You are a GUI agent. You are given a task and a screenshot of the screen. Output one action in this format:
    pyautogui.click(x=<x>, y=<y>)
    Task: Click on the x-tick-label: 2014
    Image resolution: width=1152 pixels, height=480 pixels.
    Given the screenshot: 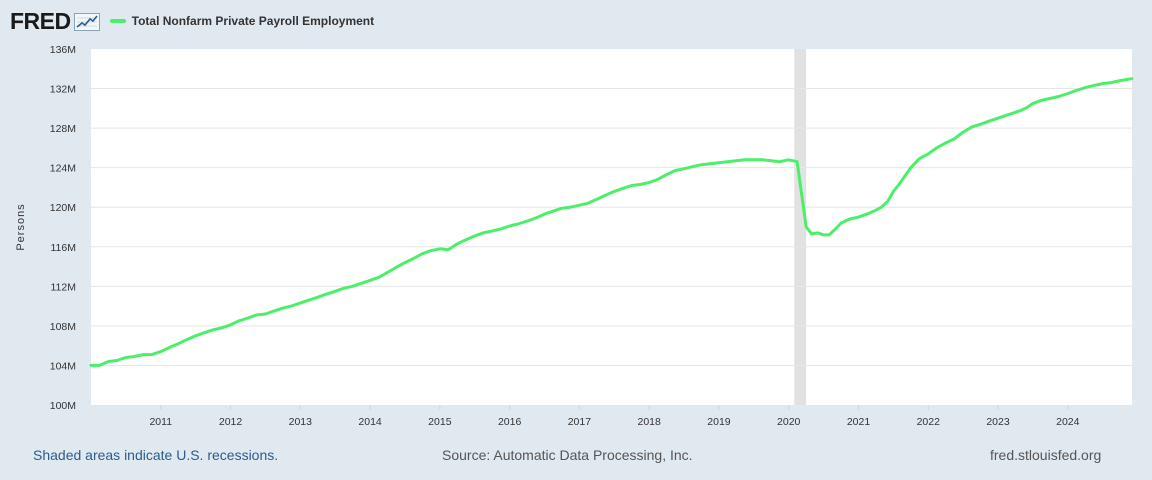 What is the action you would take?
    pyautogui.click(x=370, y=422)
    